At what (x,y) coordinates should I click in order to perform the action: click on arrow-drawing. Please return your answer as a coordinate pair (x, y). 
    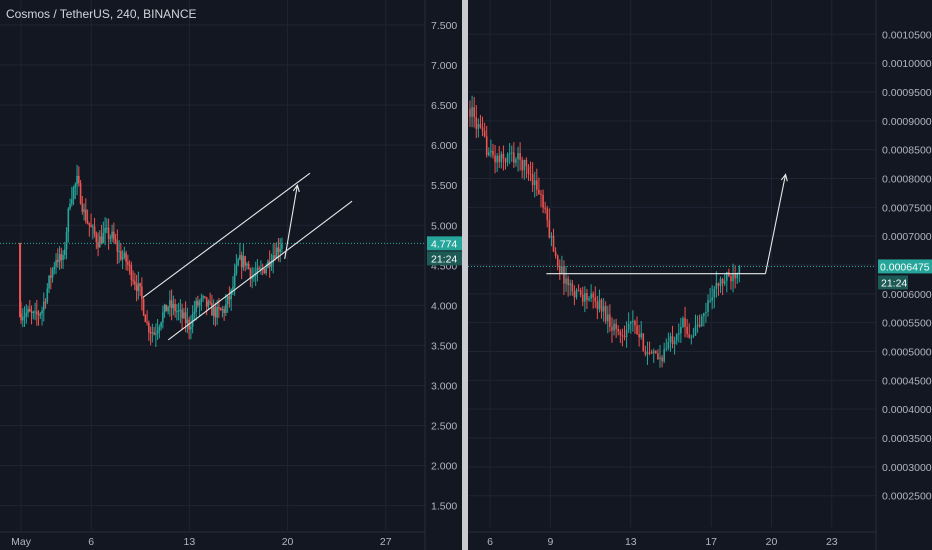
    Looking at the image, I should click on (291, 222).